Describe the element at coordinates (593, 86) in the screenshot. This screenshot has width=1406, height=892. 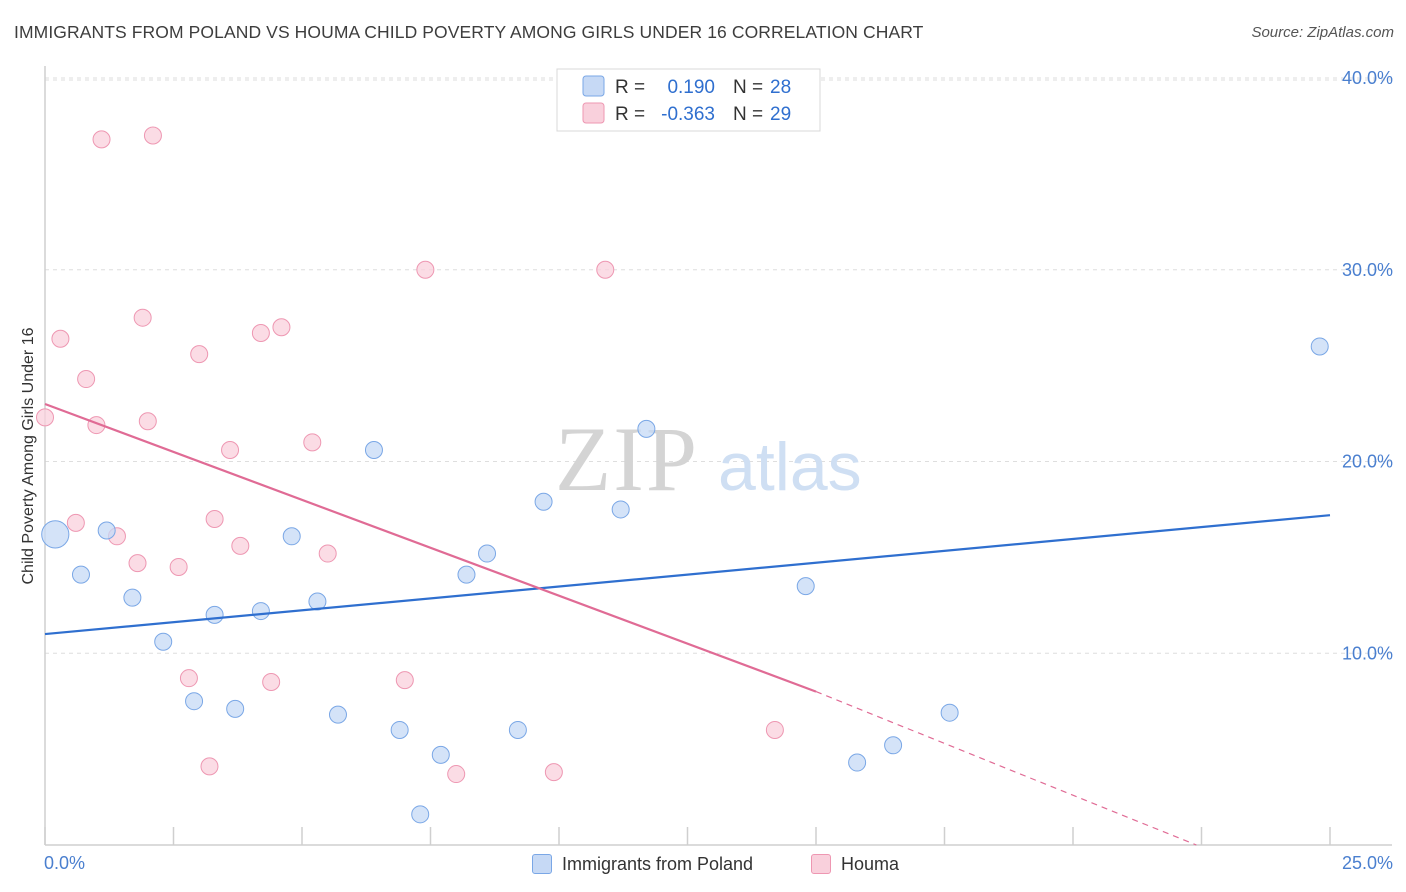
I see `legend-swatch-blue` at that location.